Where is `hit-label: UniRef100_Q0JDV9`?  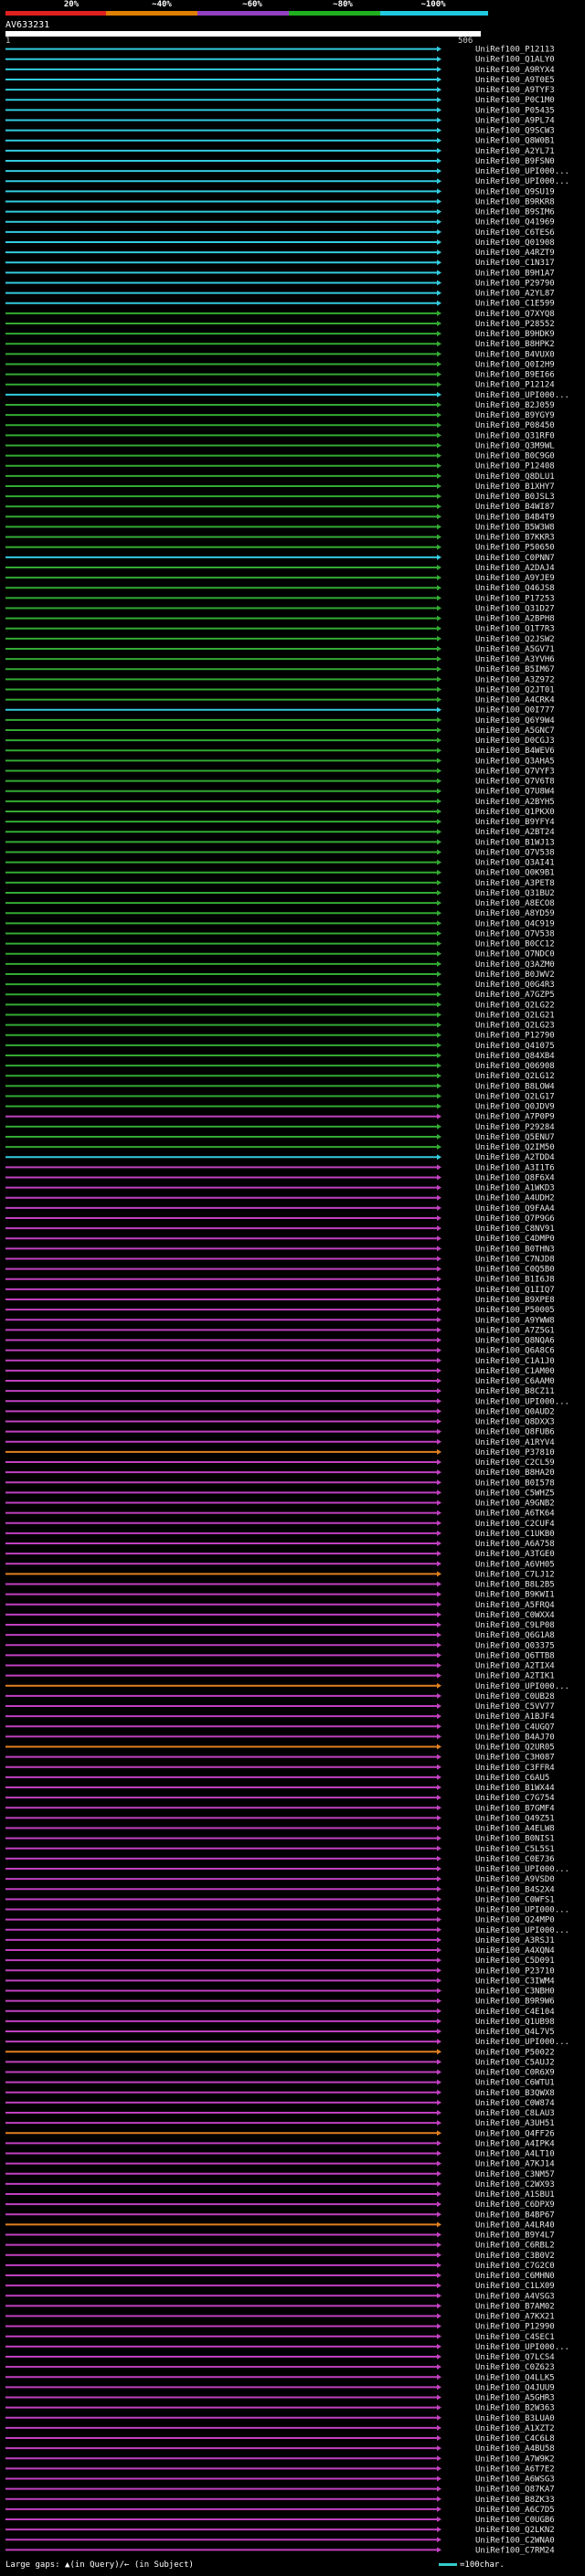
hit-label: UniRef100_Q0JDV9 is located at coordinates (515, 1107).